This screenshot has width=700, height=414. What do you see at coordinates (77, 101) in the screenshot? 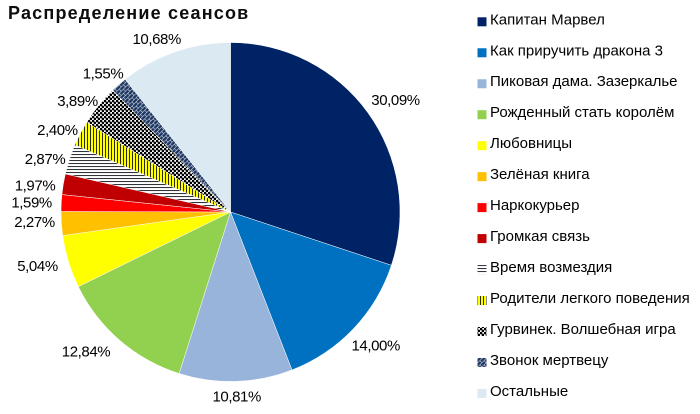
I see `svg-text: 3,89%` at bounding box center [77, 101].